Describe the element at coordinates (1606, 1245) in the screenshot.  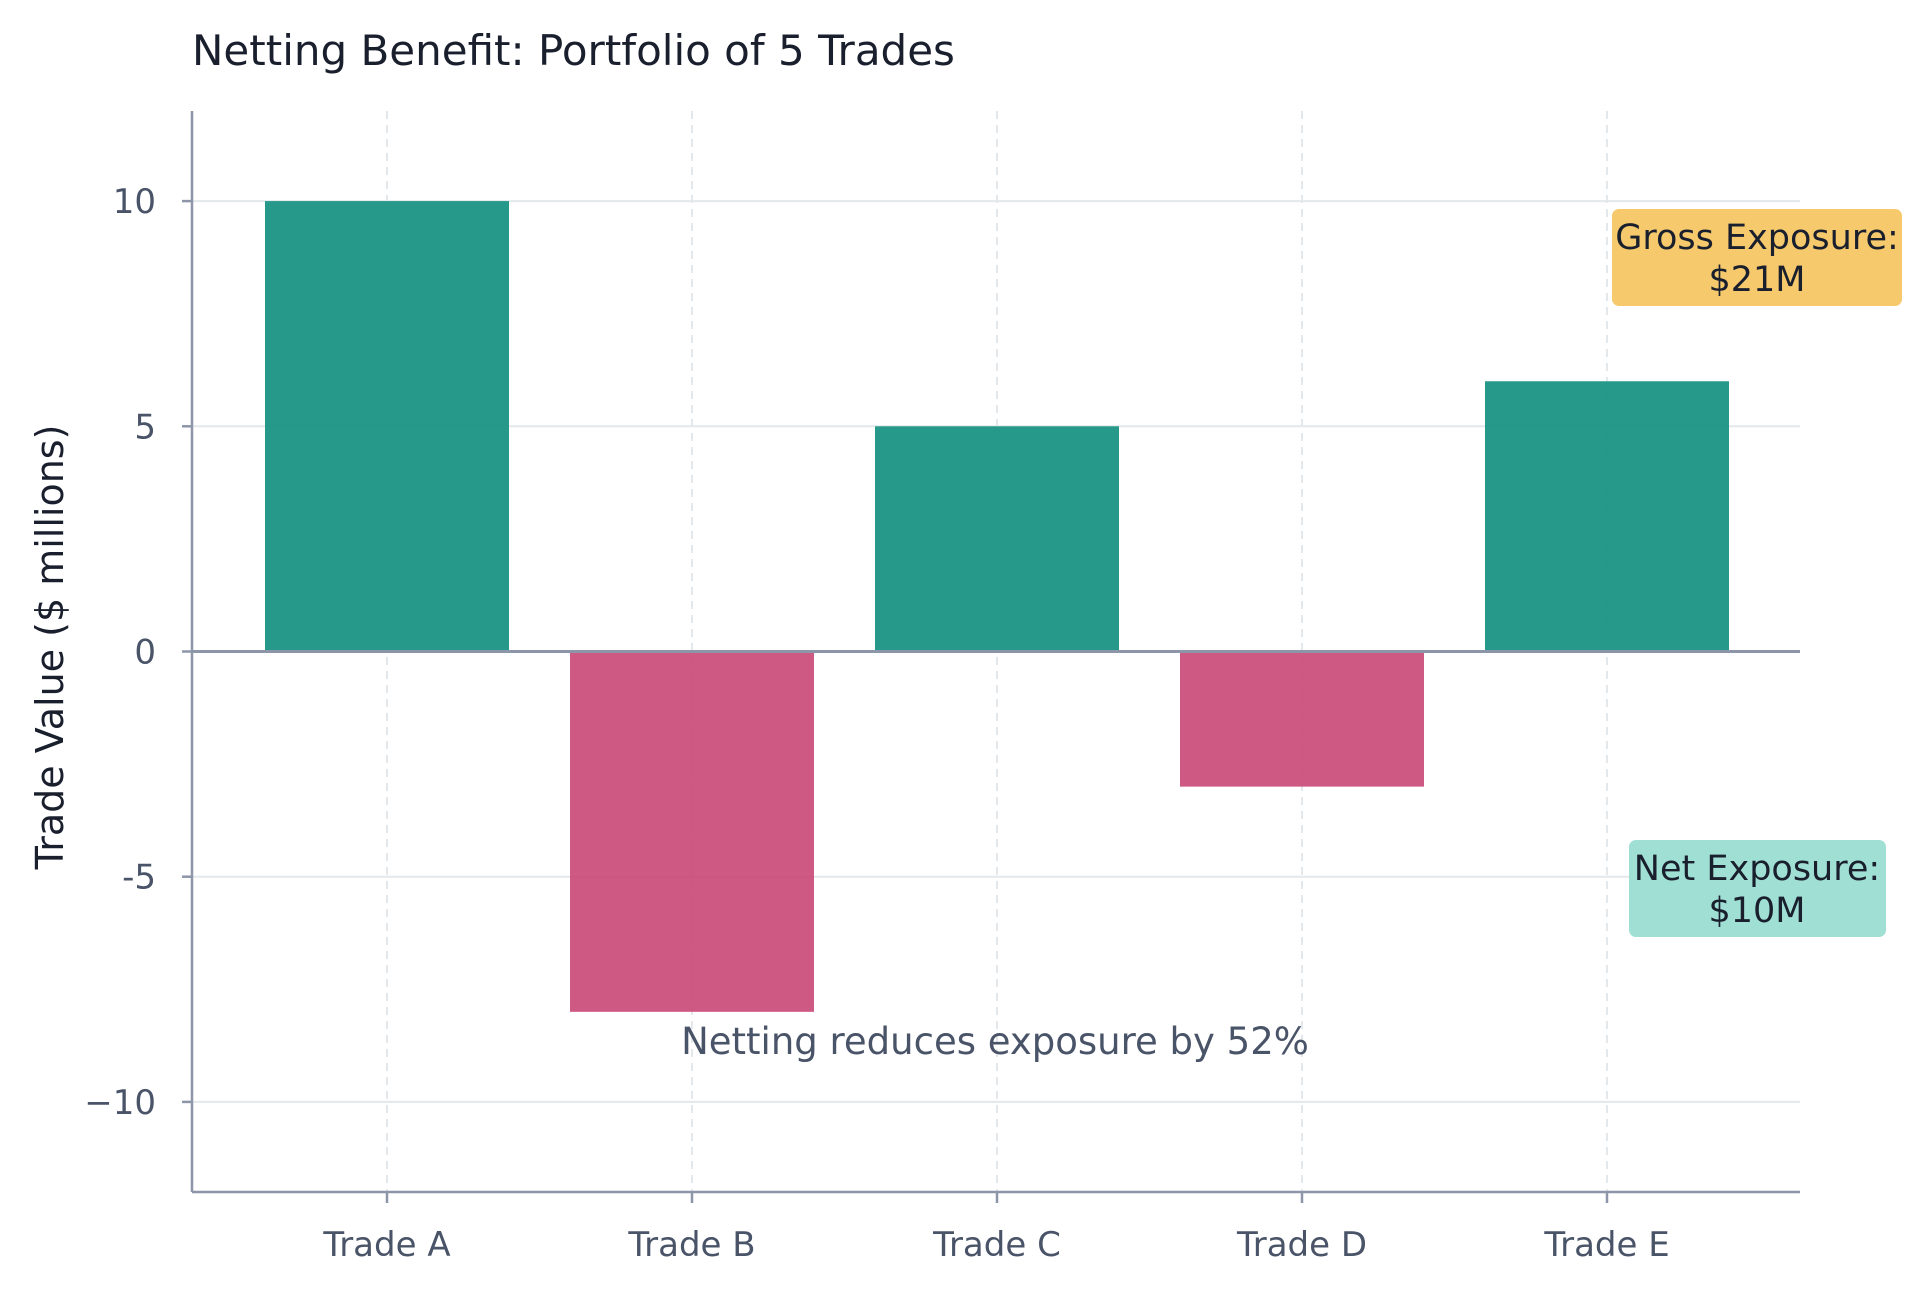
I see `x-tick-label: Trade E` at that location.